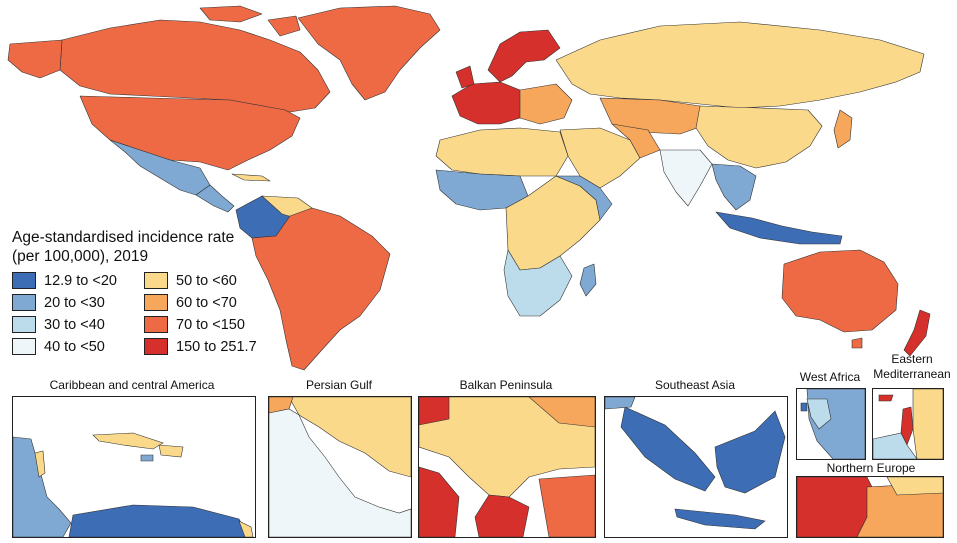 Image resolution: width=957 pixels, height=543 pixels. What do you see at coordinates (123, 237) in the screenshot?
I see `legend-title-line1: Age-standardised incidence rate` at bounding box center [123, 237].